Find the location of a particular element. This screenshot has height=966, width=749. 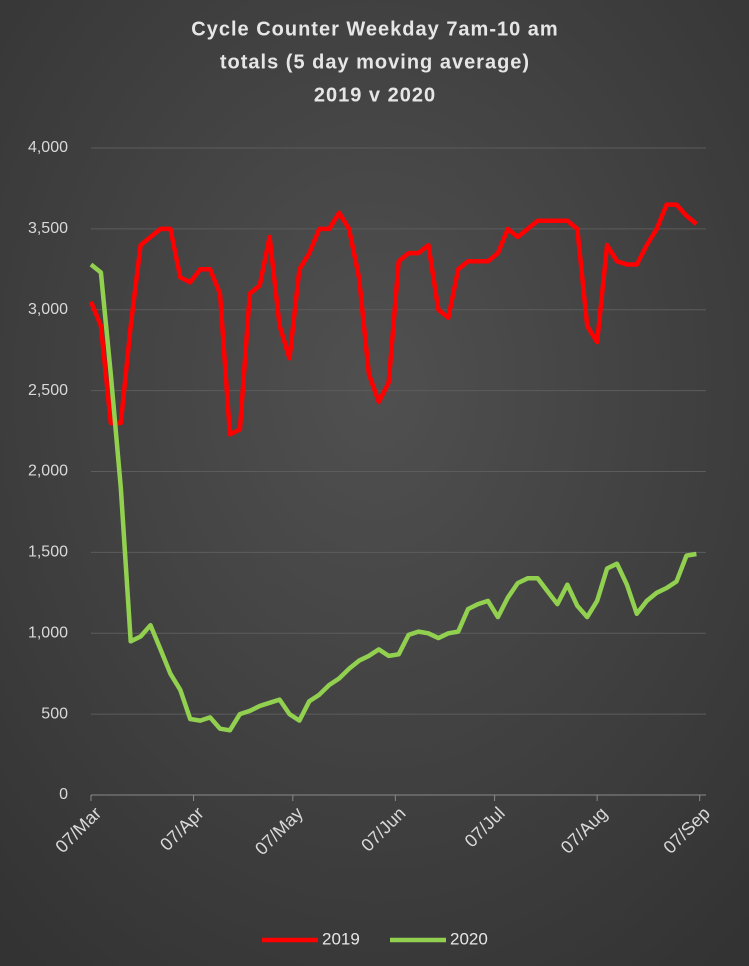

y-tick-label: 2,500 is located at coordinates (48, 390).